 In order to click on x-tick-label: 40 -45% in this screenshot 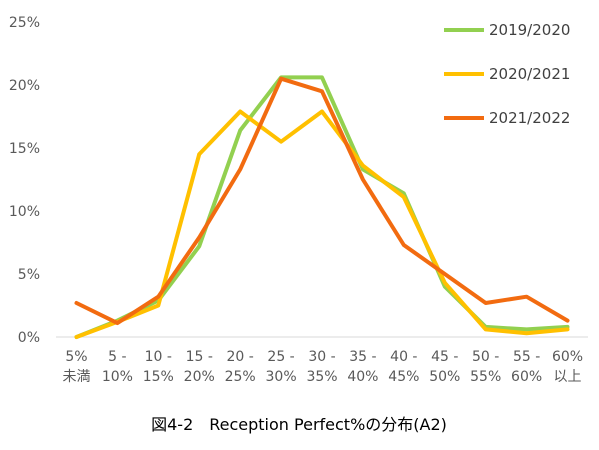, I will do `click(403, 367)`.